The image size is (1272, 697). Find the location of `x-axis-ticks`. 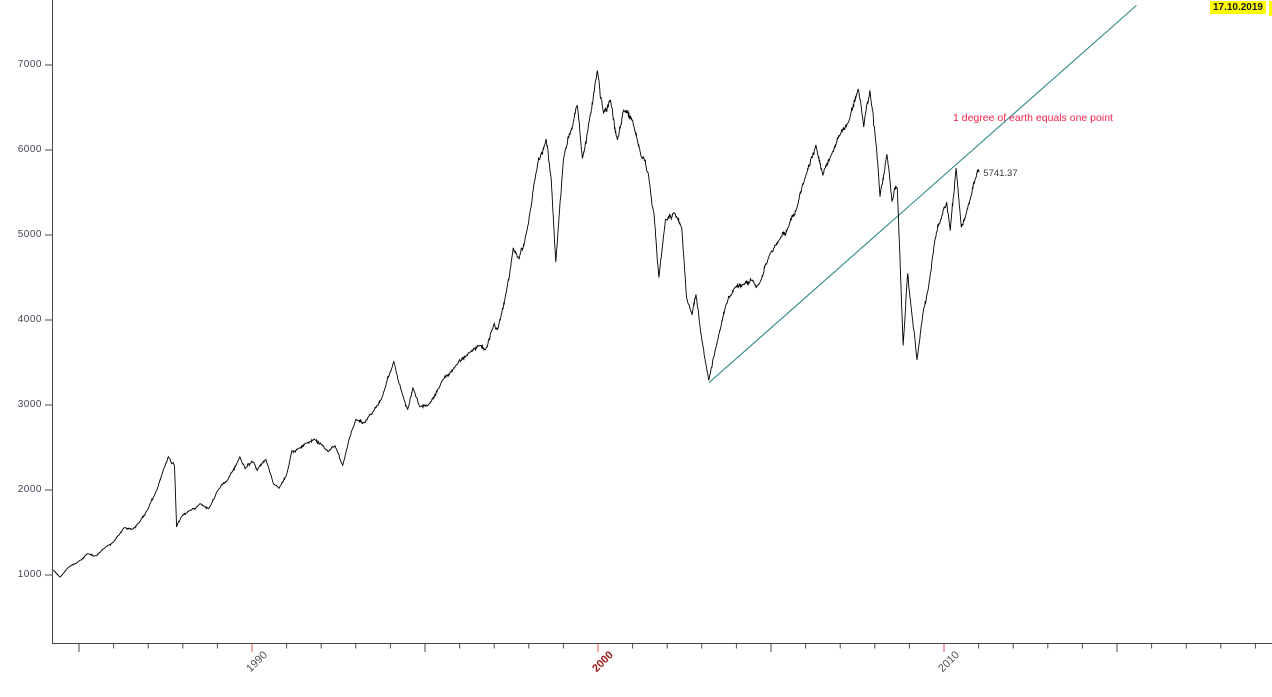

x-axis-ticks is located at coordinates (667, 648).